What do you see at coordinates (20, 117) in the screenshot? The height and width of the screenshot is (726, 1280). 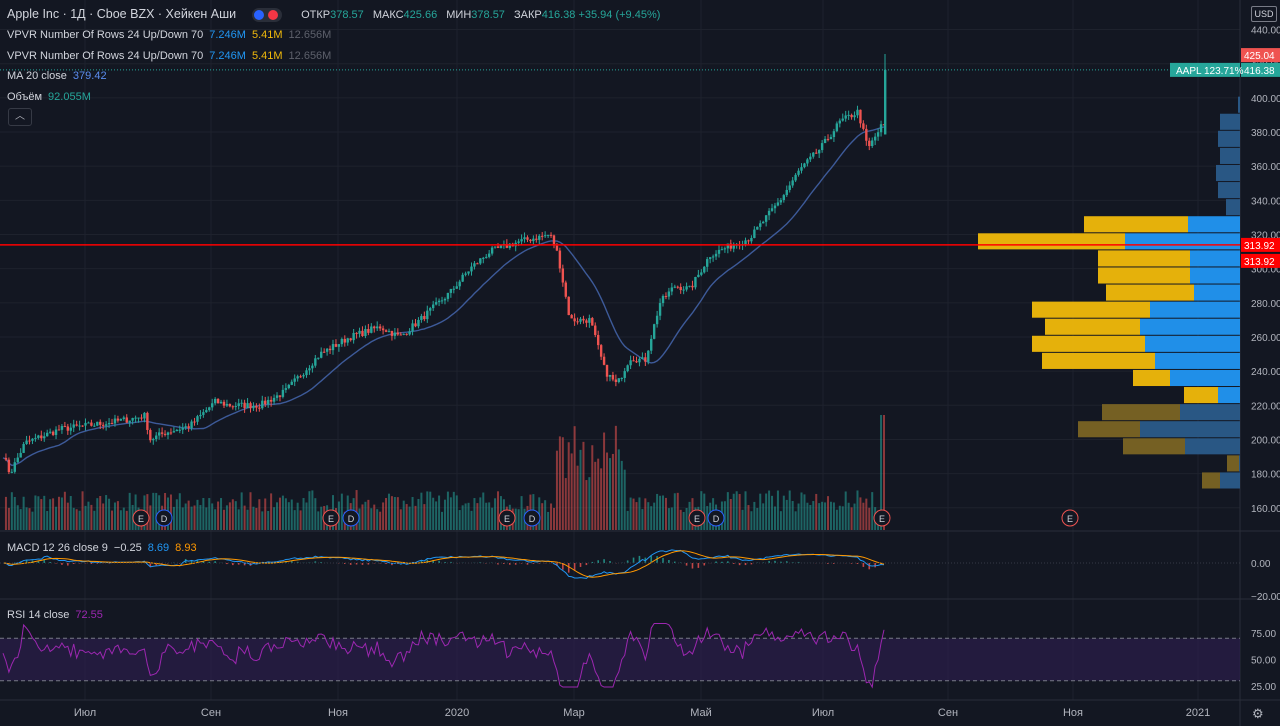 I see `collapse-legend-button: ︿` at bounding box center [20, 117].